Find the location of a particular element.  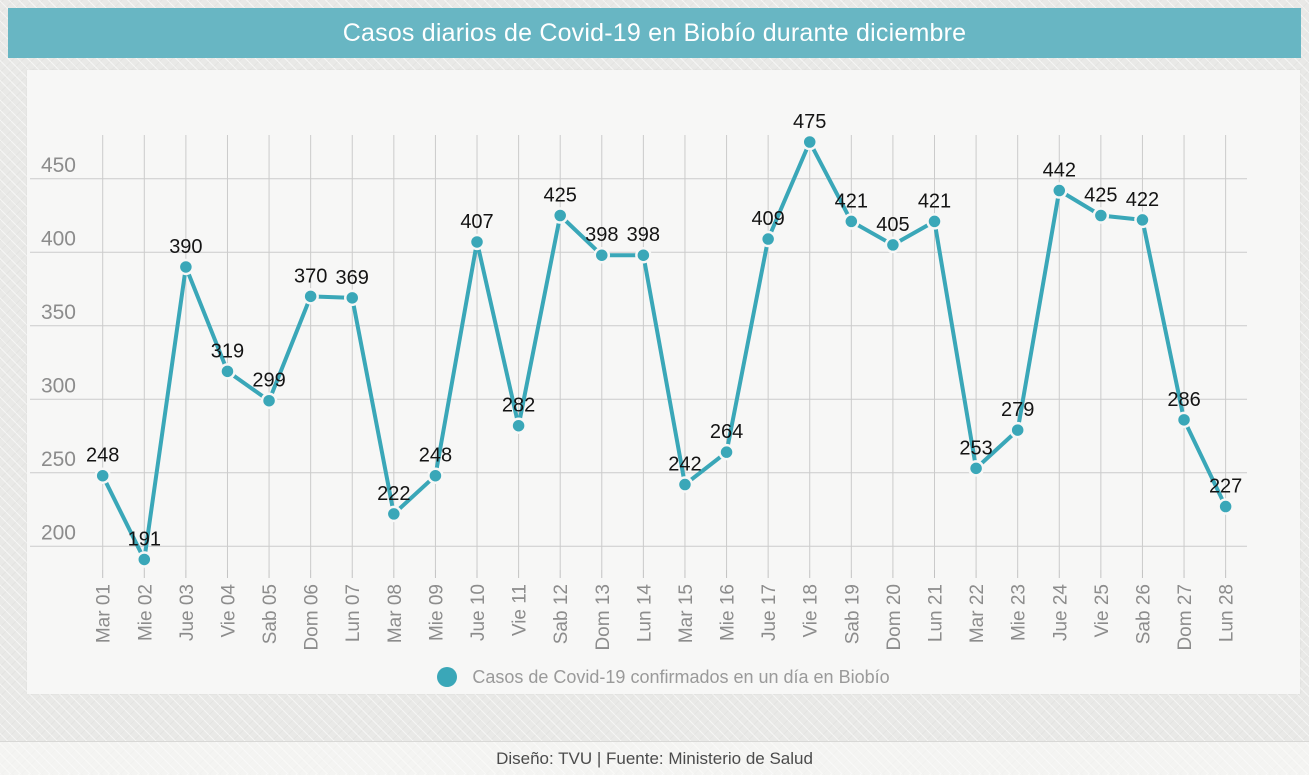

x-axis-label: Mie 23 is located at coordinates (1019, 612).